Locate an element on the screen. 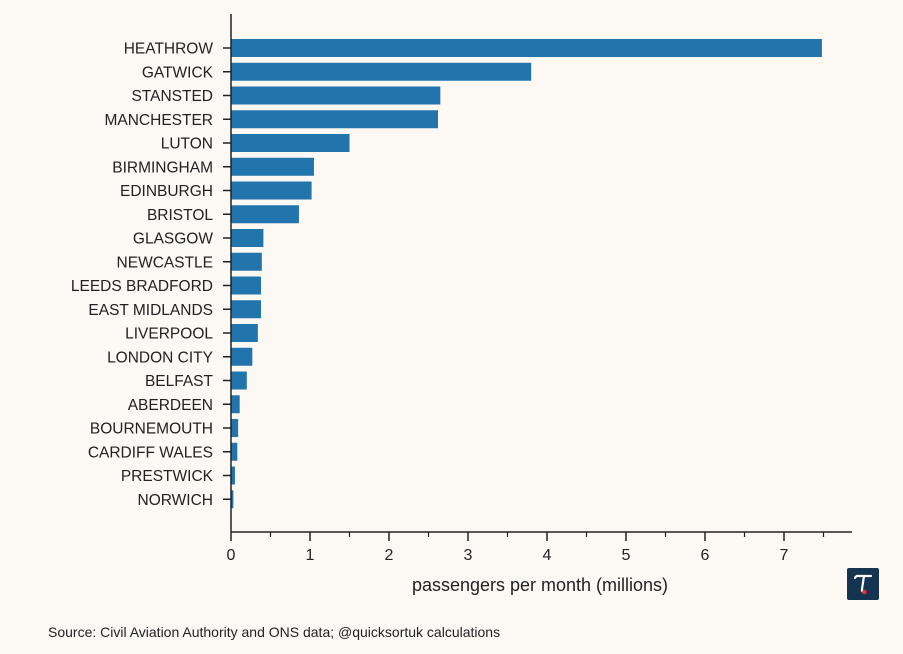 This screenshot has width=903, height=654. category-label: HEATHROW is located at coordinates (169, 49).